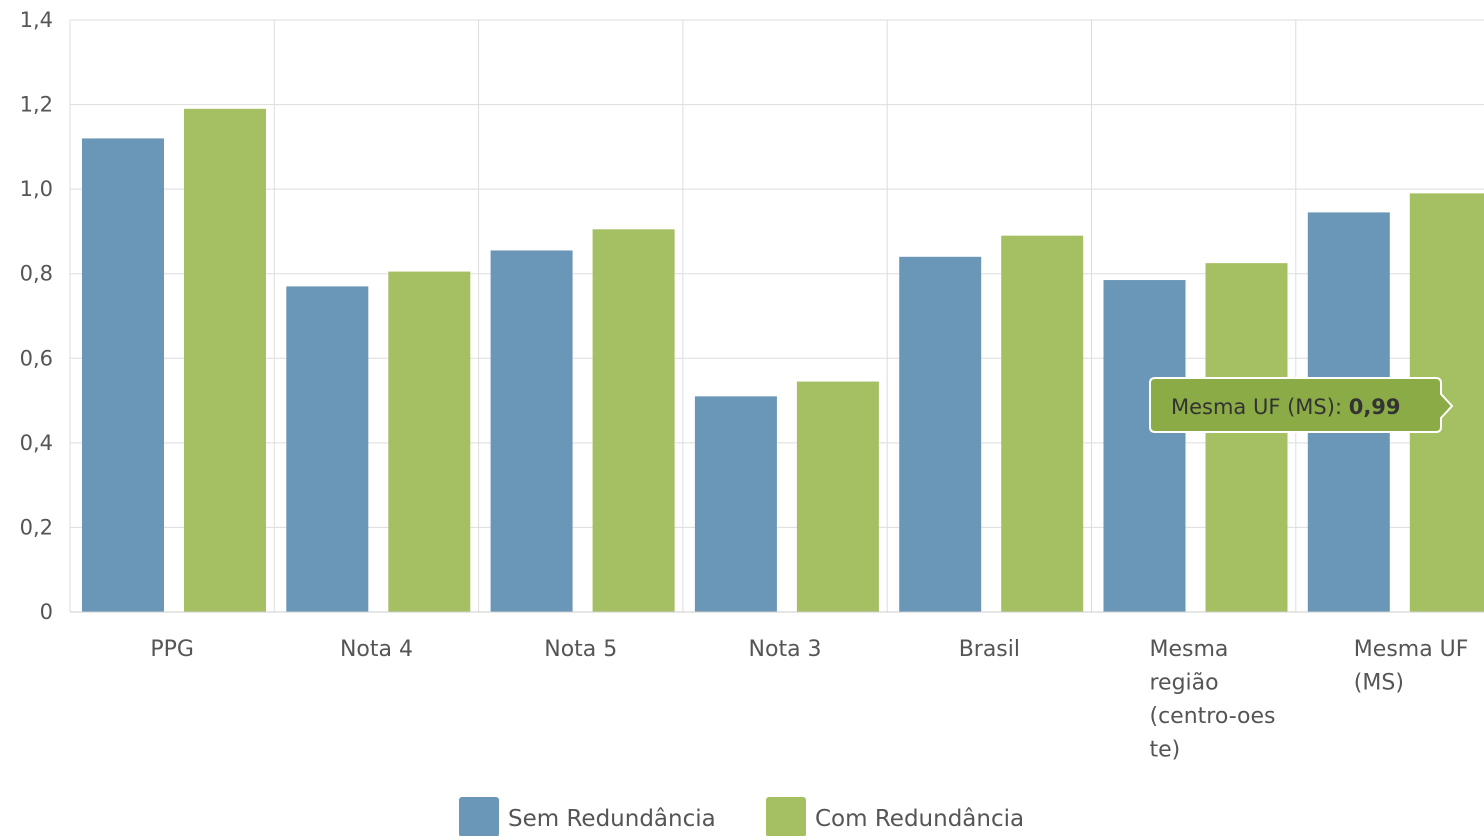 This screenshot has height=840, width=1484. I want to click on x-tick-label-line: Nota 4, so click(376, 649).